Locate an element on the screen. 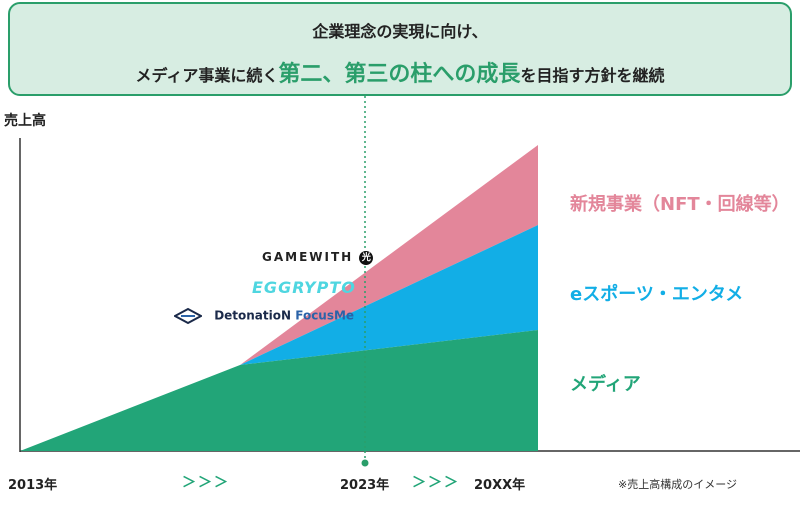 The width and height of the screenshot is (800, 510). gamewith-logo-text: GAMEWITH is located at coordinates (308, 257).